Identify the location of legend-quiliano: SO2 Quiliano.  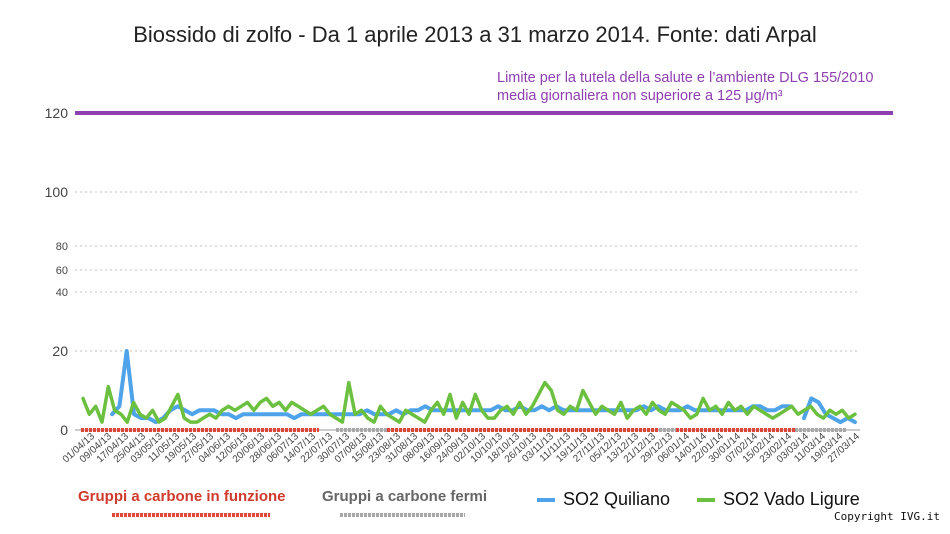
(617, 499).